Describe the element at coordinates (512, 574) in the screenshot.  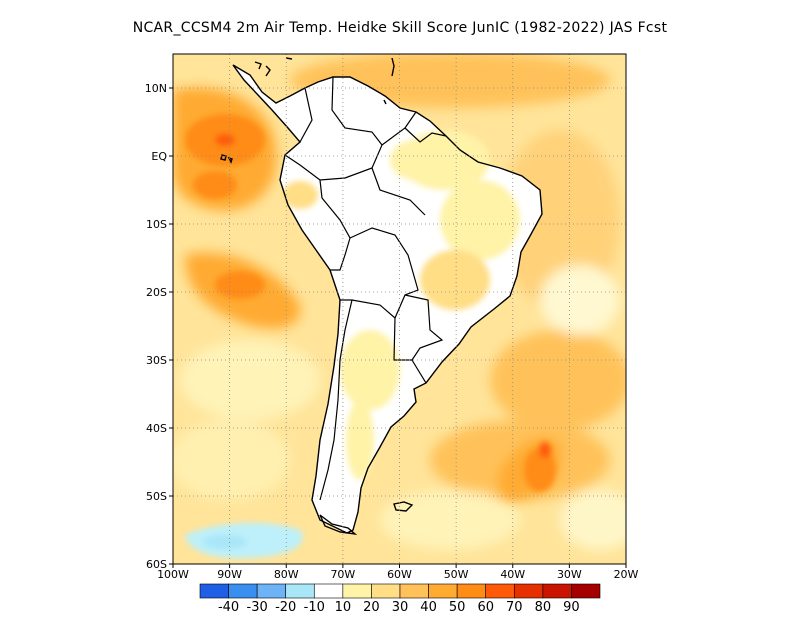
I see `lon-tick-label: 40W` at that location.